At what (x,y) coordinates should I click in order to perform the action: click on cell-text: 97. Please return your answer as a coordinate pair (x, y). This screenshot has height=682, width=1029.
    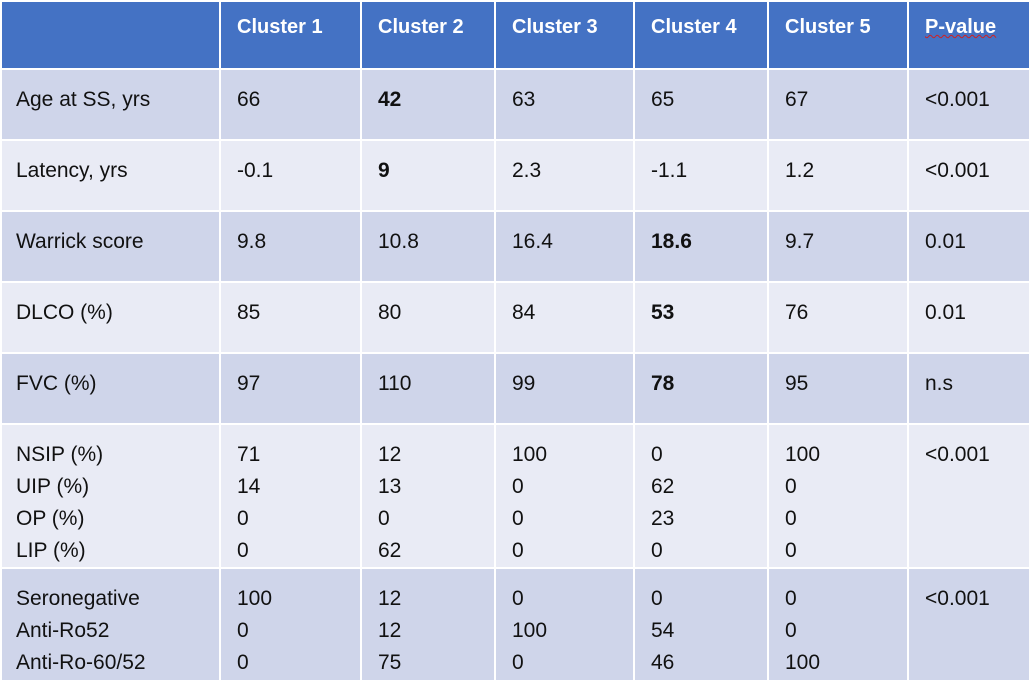
    Looking at the image, I should click on (249, 383).